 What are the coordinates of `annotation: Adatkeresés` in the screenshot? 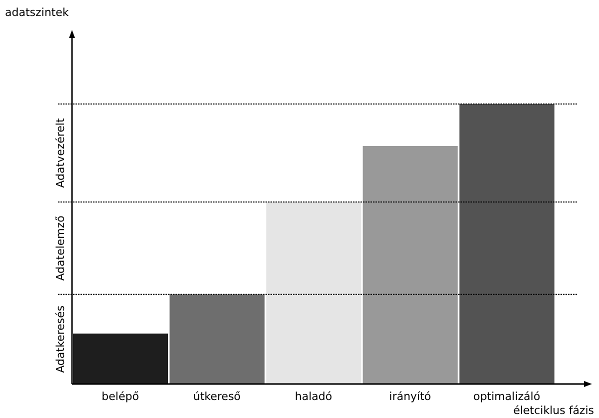 It's located at (60, 339).